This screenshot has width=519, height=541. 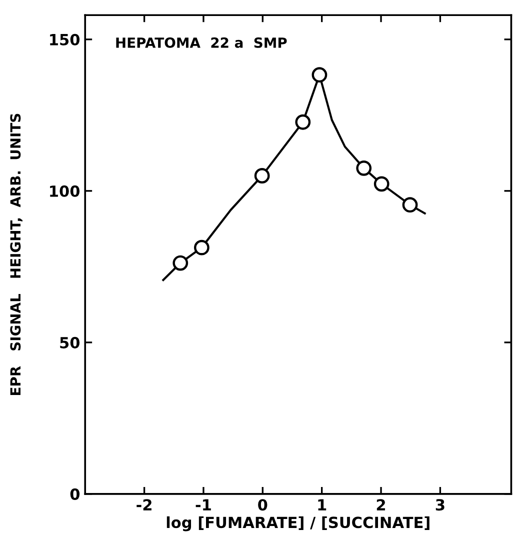 What do you see at coordinates (203, 504) in the screenshot?
I see `x-tick-label: -1` at bounding box center [203, 504].